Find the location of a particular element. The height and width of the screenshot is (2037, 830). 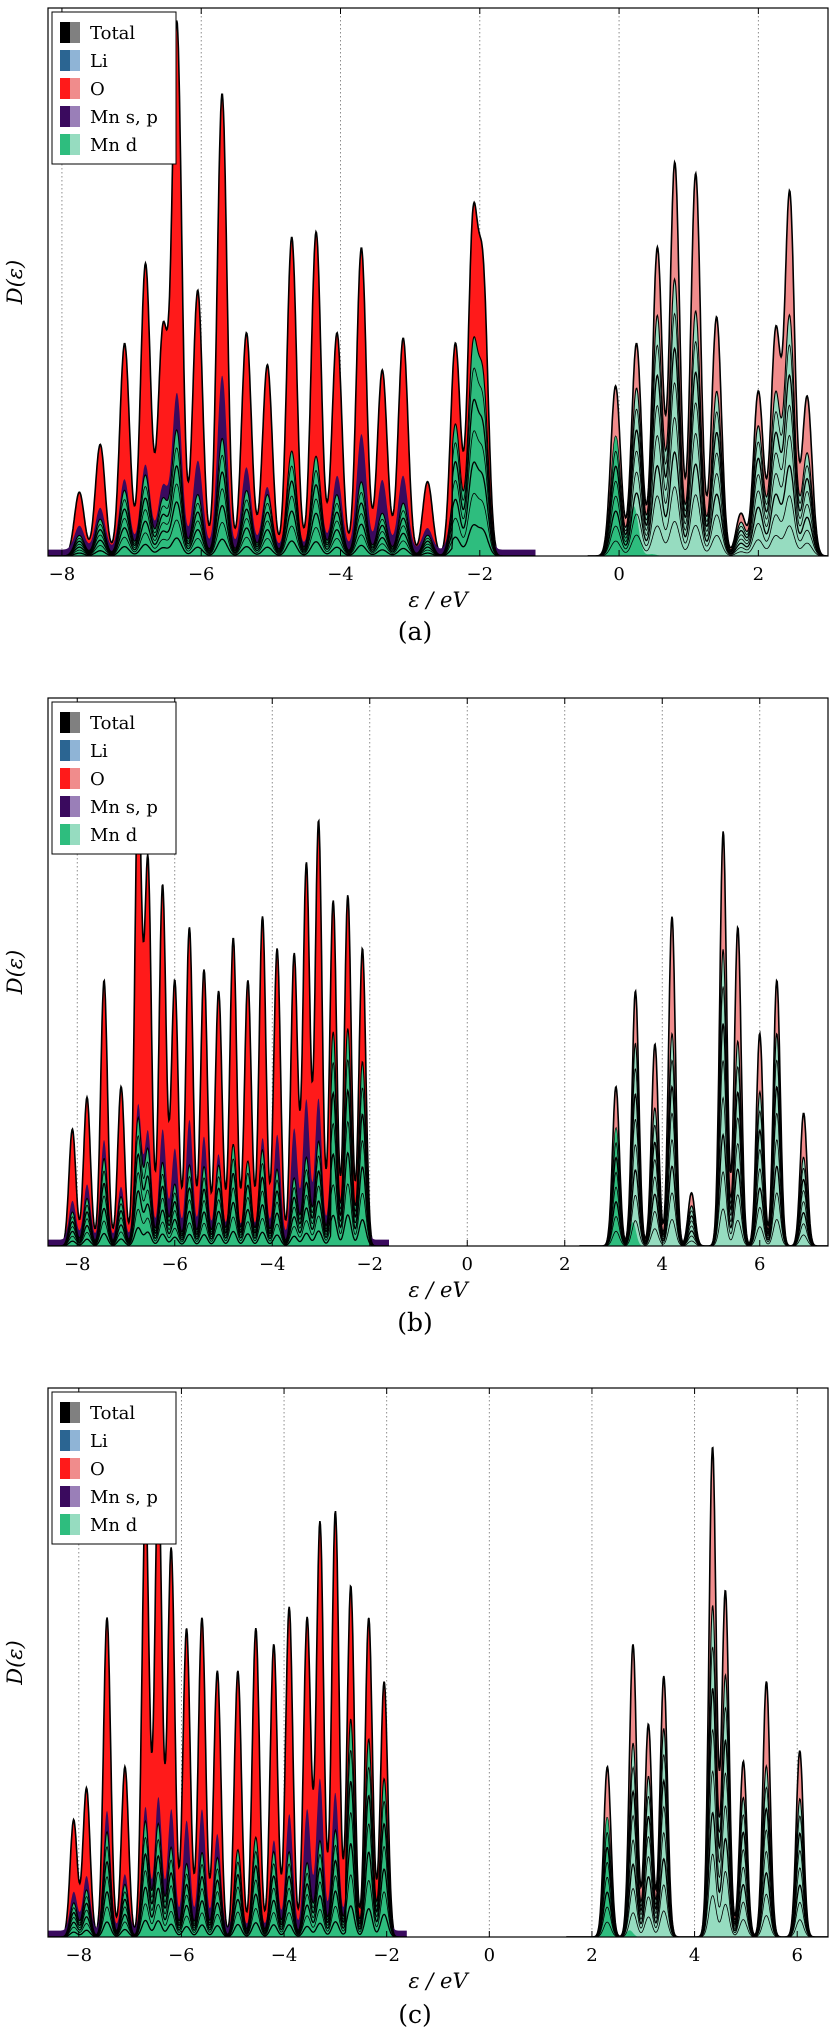

x-tick-label: −2 is located at coordinates (369, 1264).